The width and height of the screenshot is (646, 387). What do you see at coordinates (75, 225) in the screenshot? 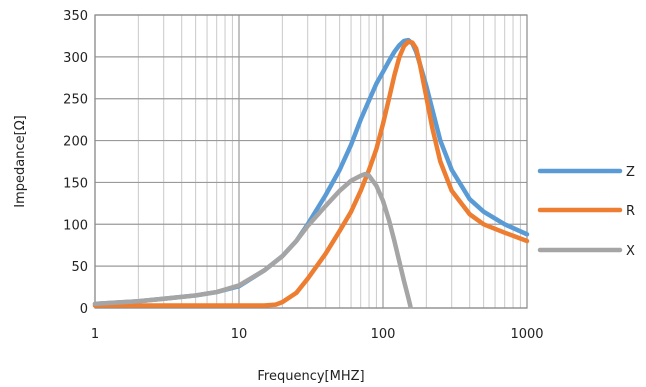
I see `y-tick-label: 100` at bounding box center [75, 225].